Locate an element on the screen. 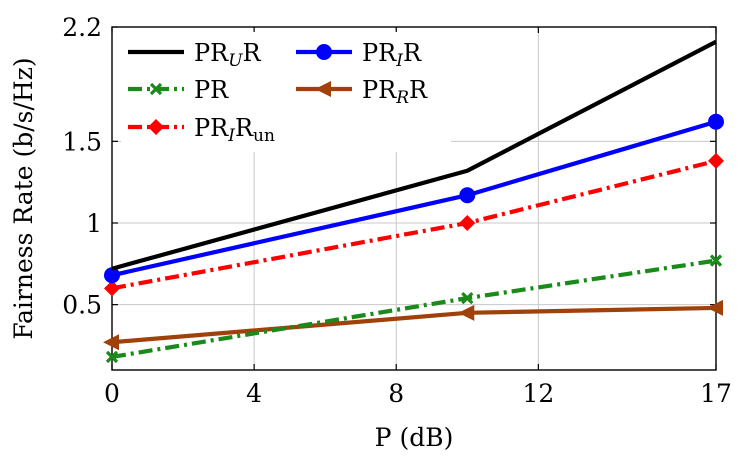  series-line is located at coordinates (414, 325).